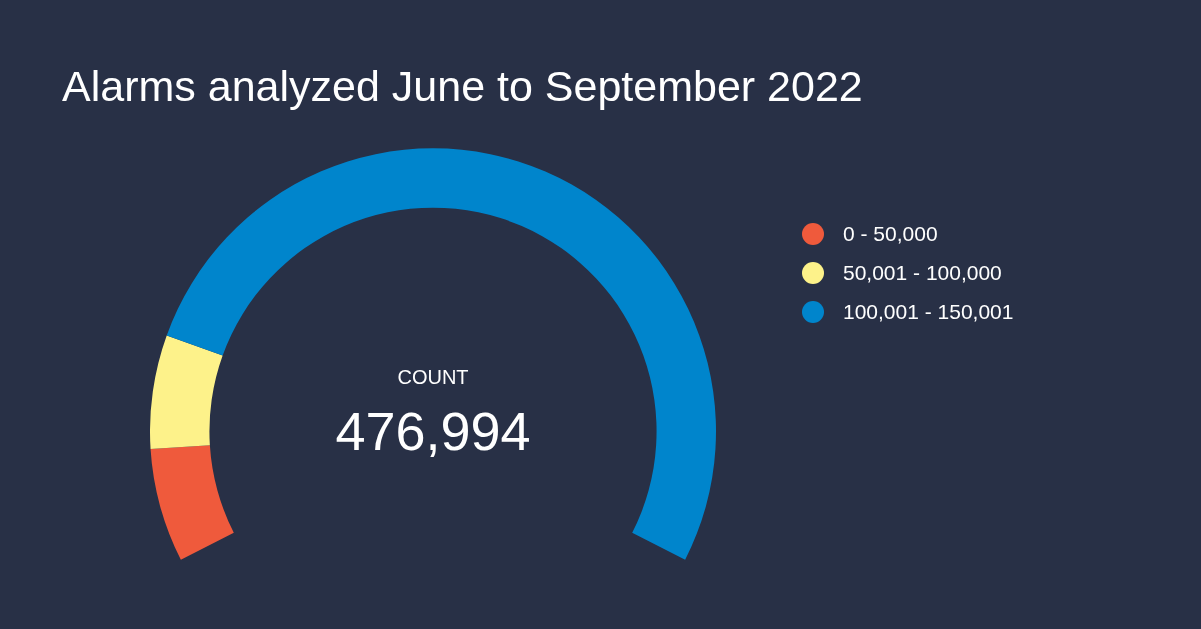  What do you see at coordinates (433, 431) in the screenshot?
I see `text: 476,994` at bounding box center [433, 431].